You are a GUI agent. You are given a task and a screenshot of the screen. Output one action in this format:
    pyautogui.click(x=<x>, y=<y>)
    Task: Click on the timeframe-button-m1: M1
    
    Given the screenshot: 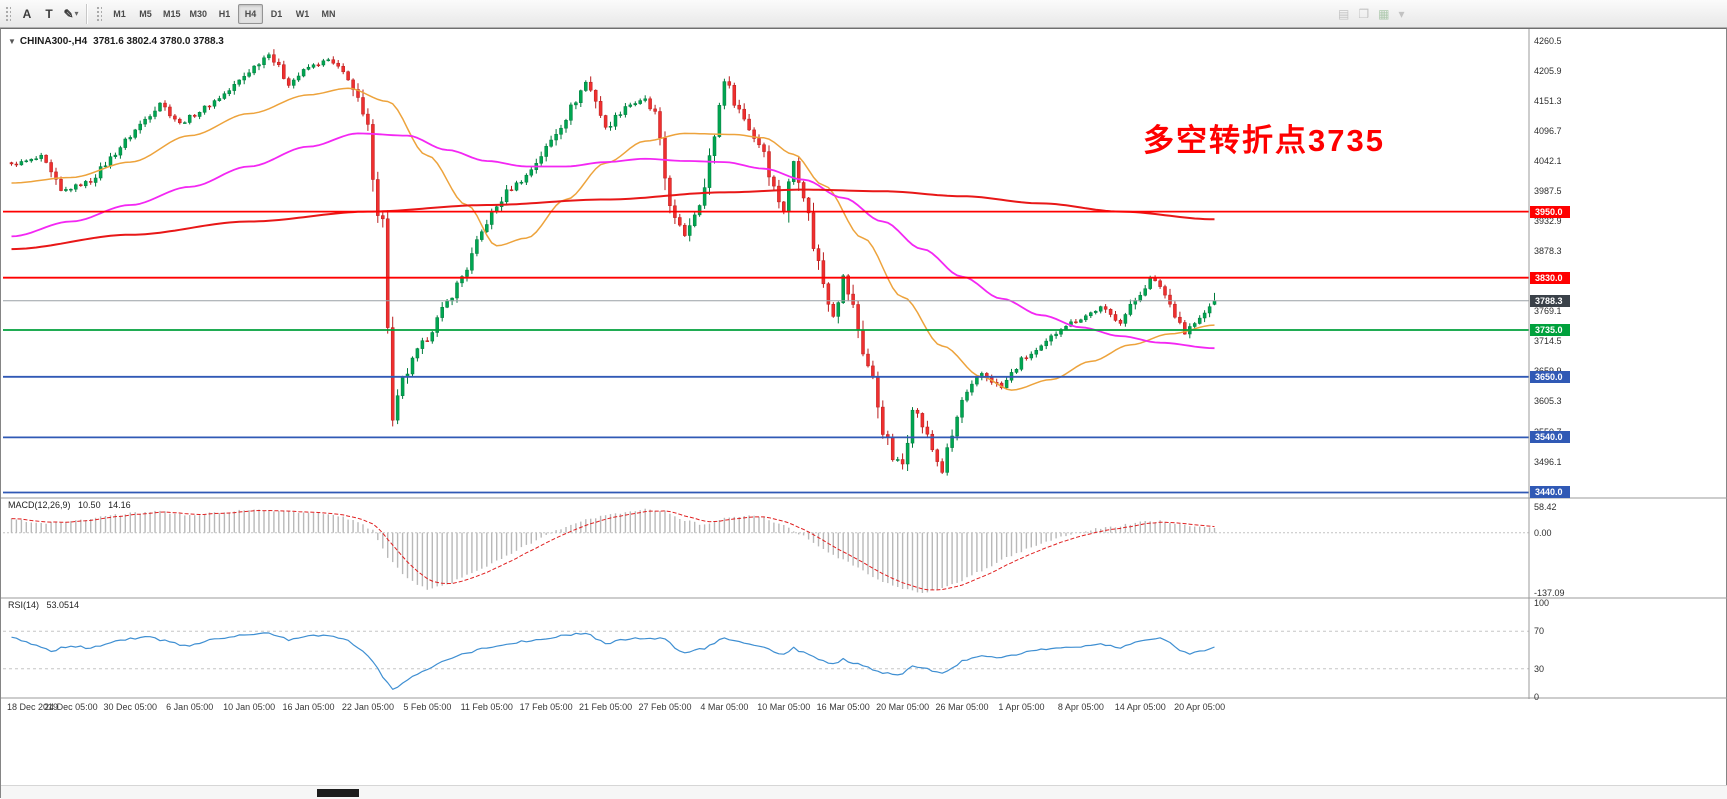 What is the action you would take?
    pyautogui.click(x=119, y=13)
    